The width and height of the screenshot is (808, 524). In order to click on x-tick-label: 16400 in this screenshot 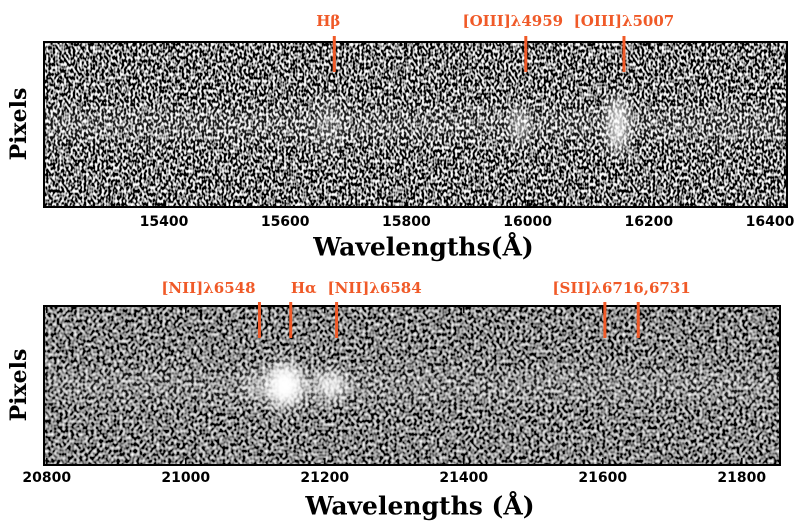, I will do `click(770, 222)`.